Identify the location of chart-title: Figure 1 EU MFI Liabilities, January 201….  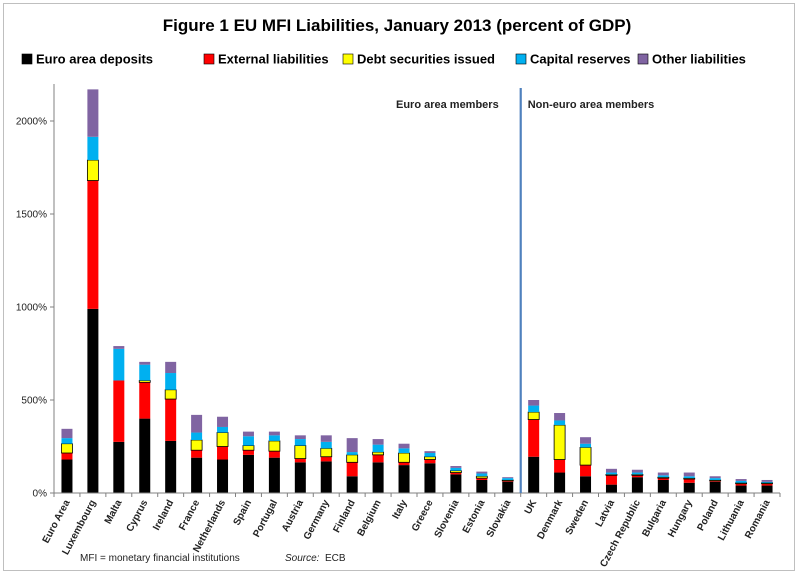
(397, 25).